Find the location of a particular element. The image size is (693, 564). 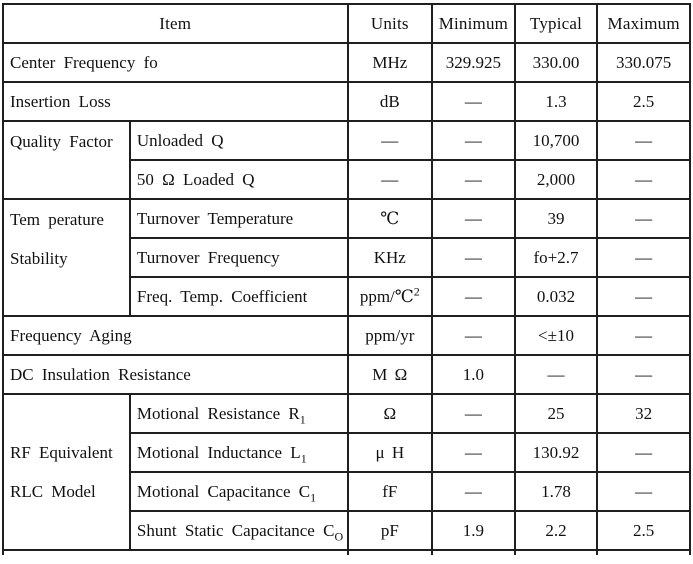

group-cell-rf-equivalent-rlc-model: RF Equivalent RLC Model is located at coordinates (66, 472).